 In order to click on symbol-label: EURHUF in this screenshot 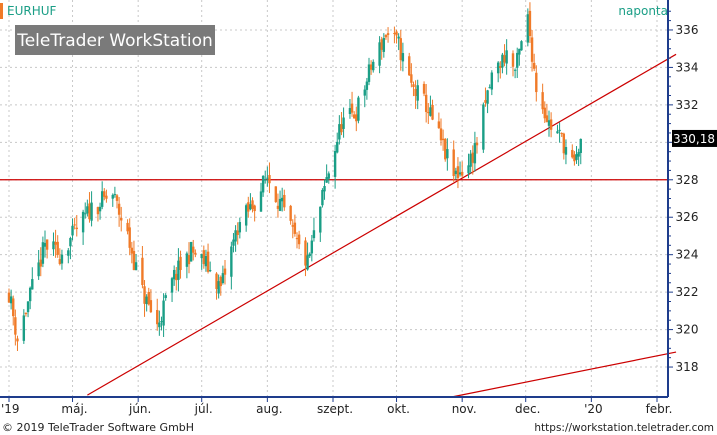, I will do `click(32, 11)`.